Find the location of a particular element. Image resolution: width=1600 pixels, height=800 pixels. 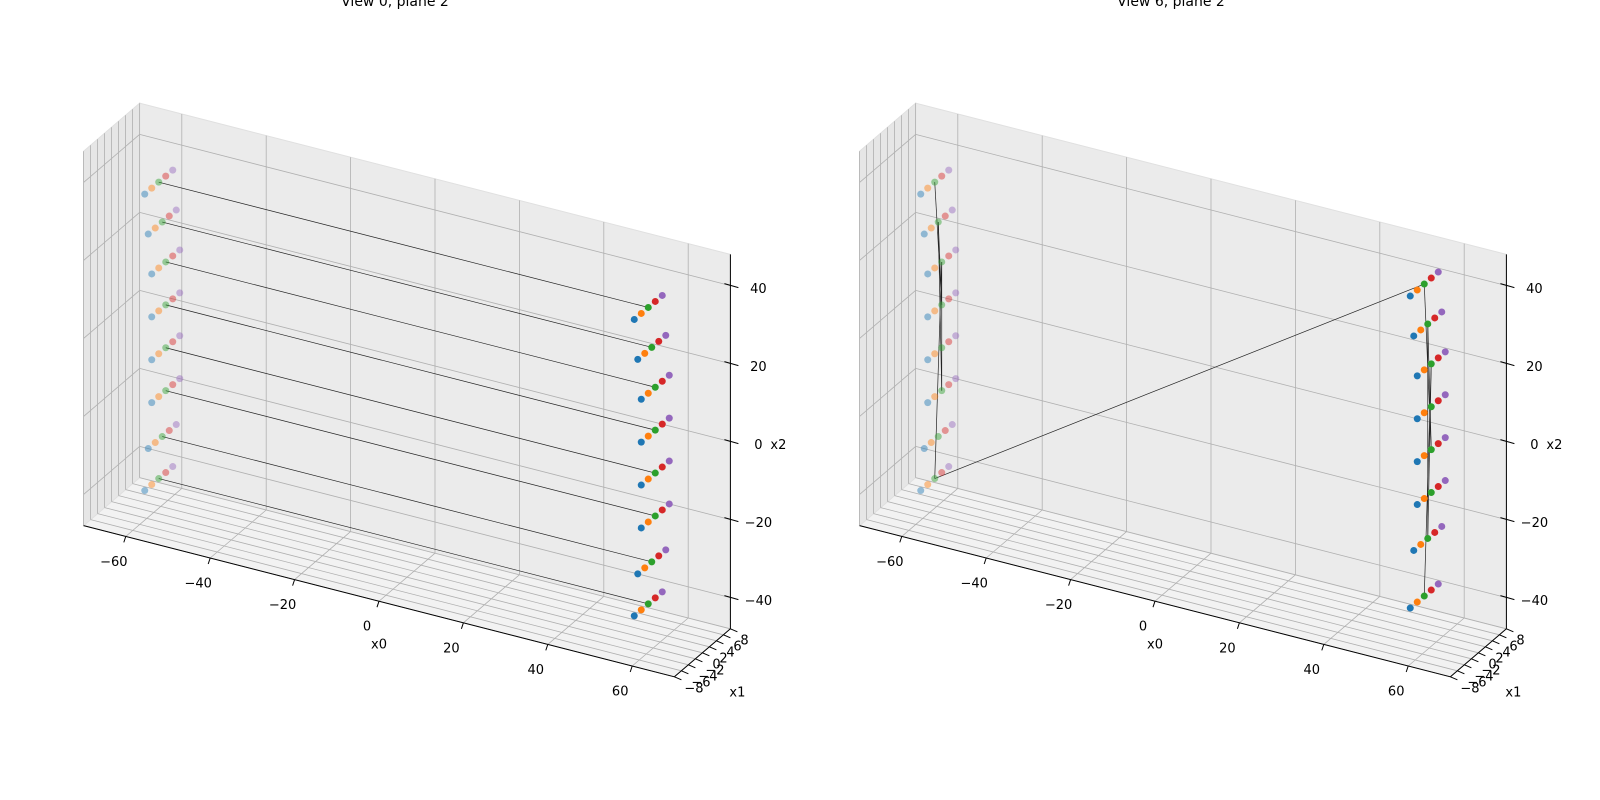

x0-tick-label: 0 is located at coordinates (367, 627).